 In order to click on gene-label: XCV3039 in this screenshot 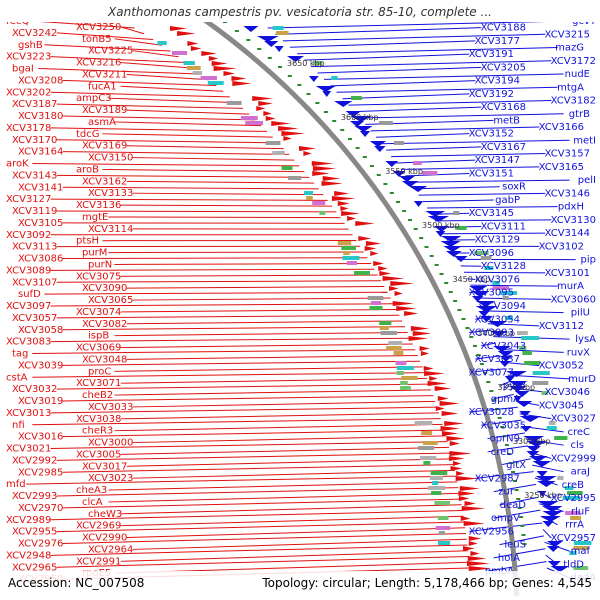, I will do `click(40, 365)`.